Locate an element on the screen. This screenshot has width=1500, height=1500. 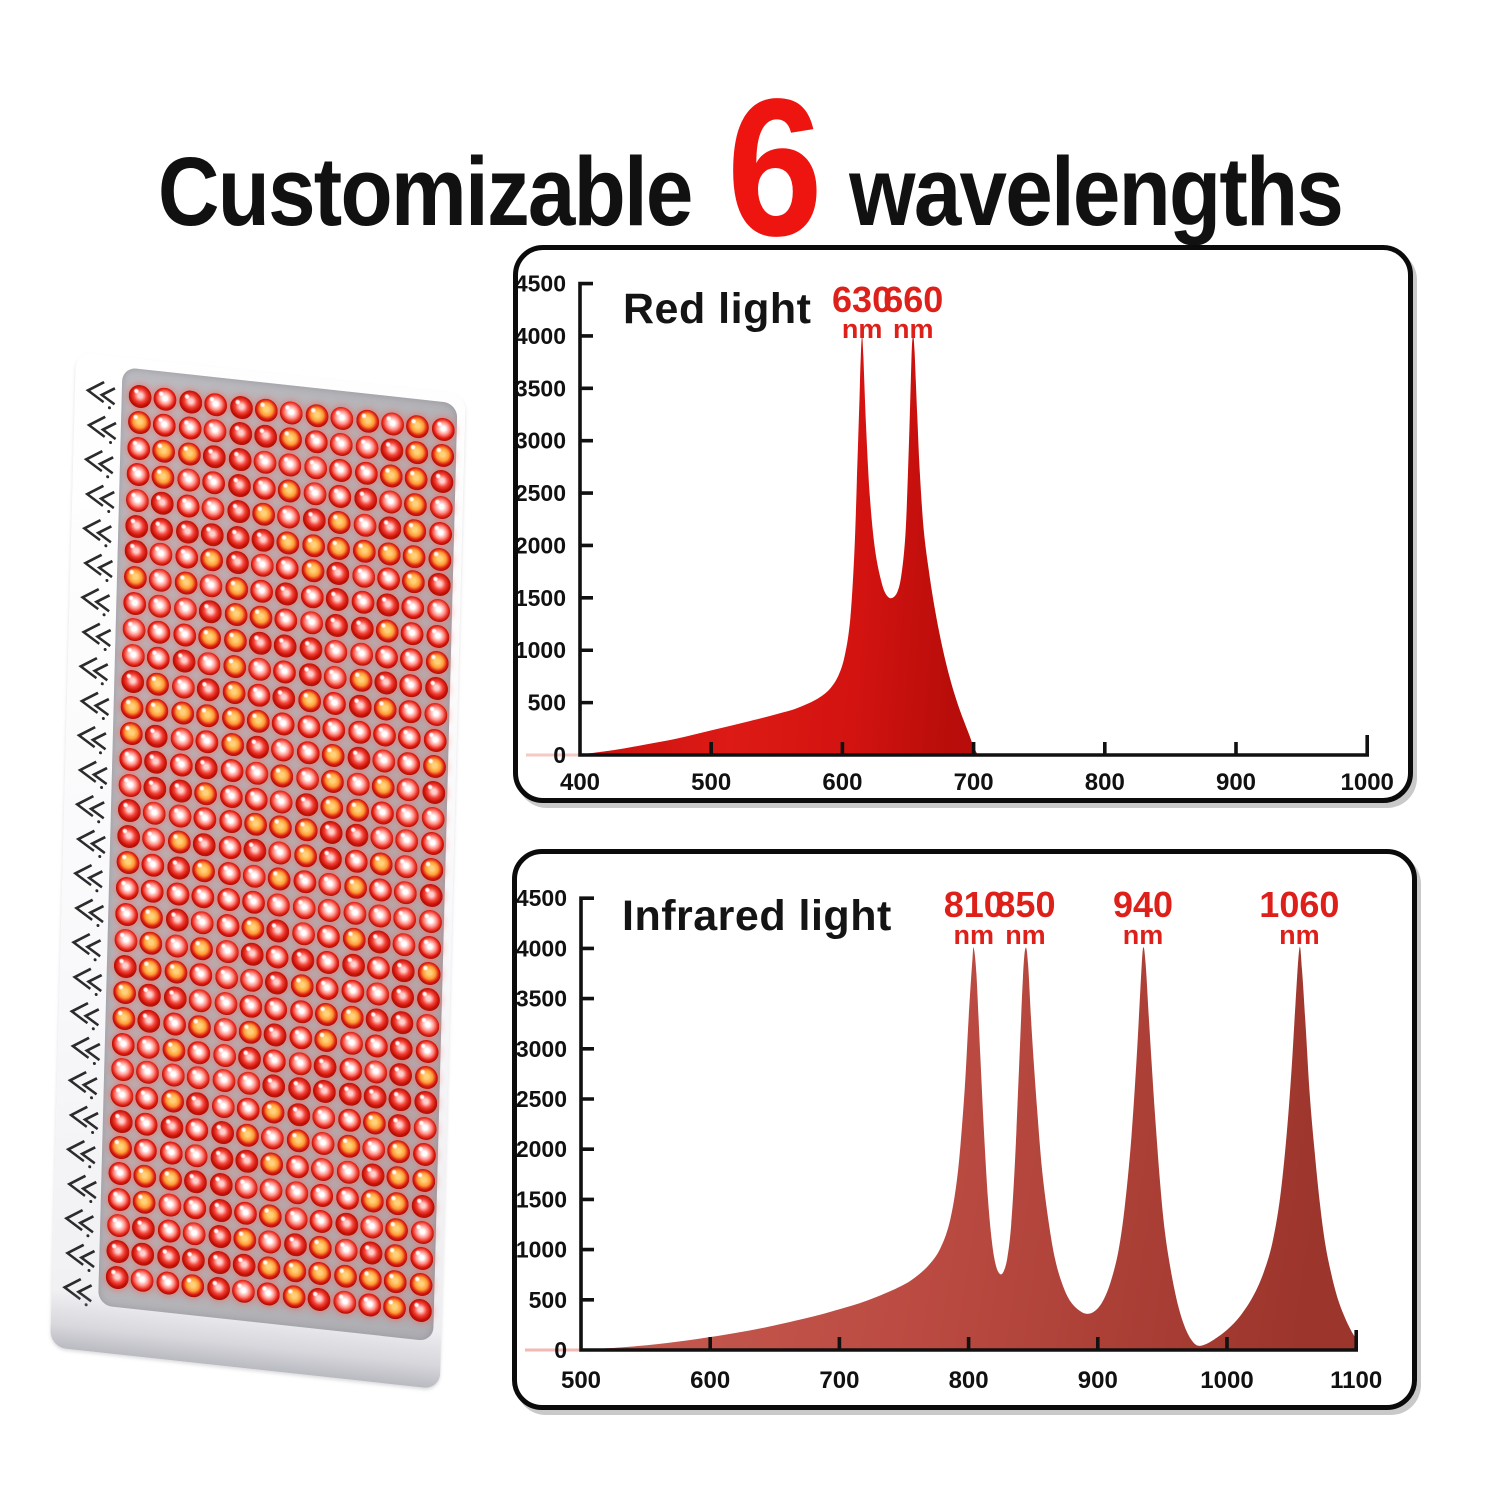
y-tick-label: 3000 is located at coordinates (542, 441).